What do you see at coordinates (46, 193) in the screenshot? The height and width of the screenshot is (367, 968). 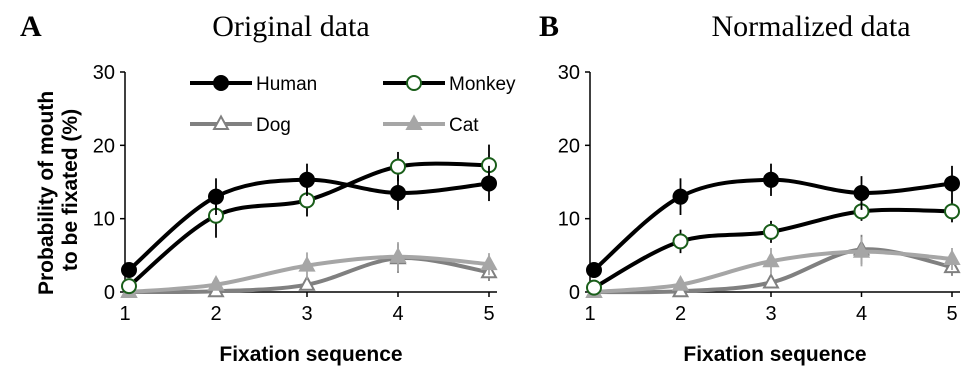 I see `y-axis-title-line-1: Probability of mouth` at bounding box center [46, 193].